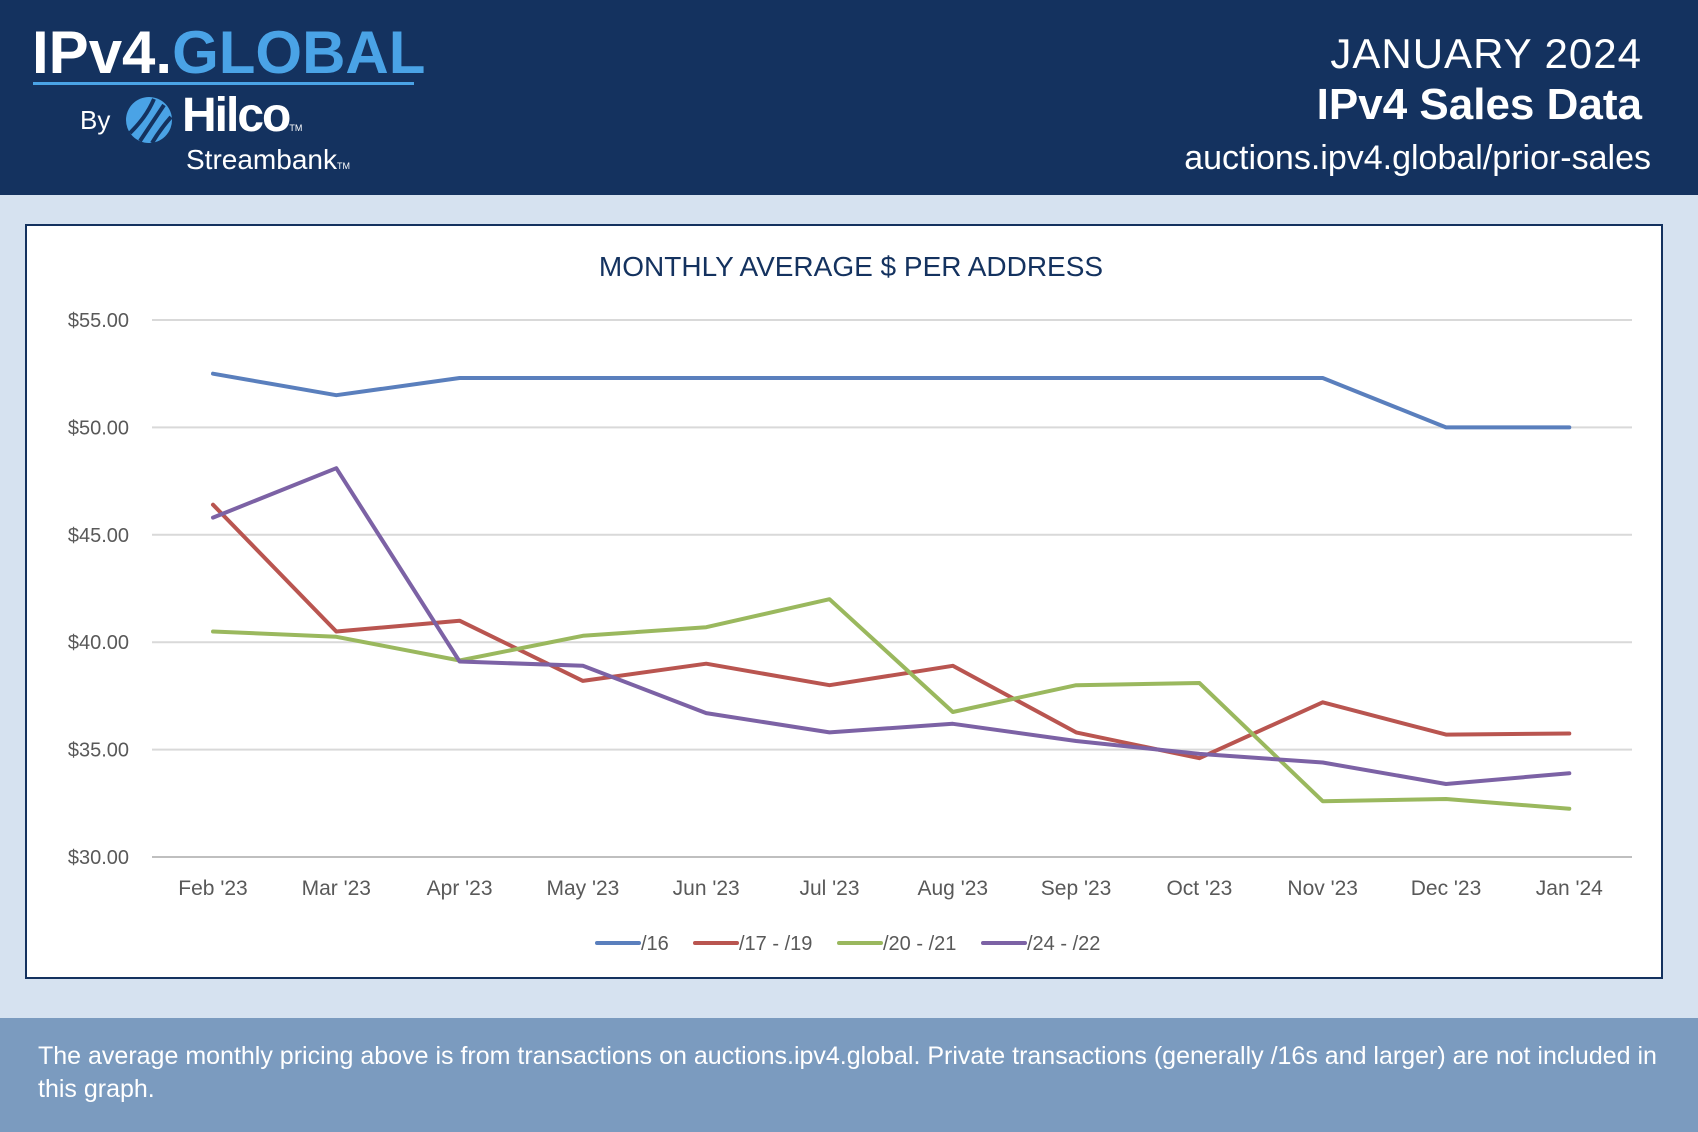  What do you see at coordinates (98, 858) in the screenshot?
I see `y-tick-label: $30.00` at bounding box center [98, 858].